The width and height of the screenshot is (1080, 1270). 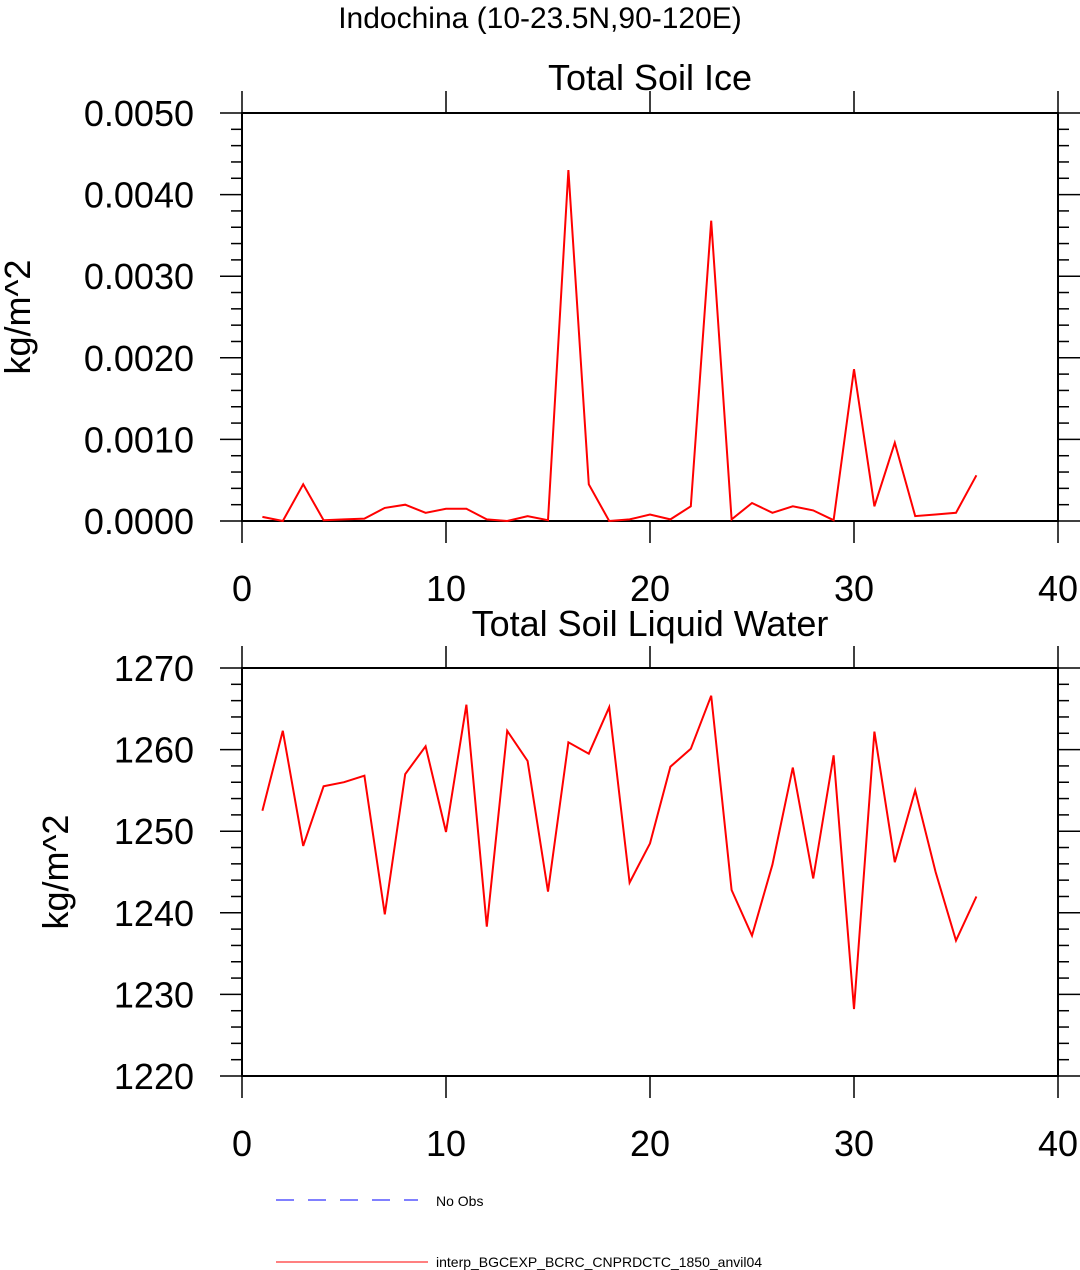 I want to click on legend-label-no-obs: No Obs, so click(x=459, y=1201).